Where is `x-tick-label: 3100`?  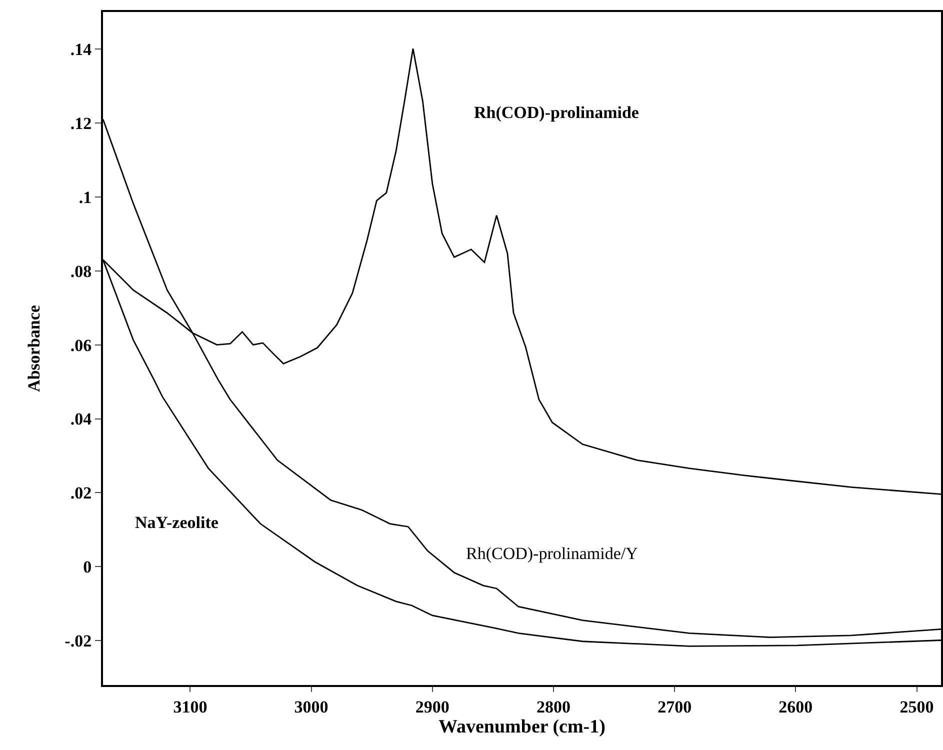
x-tick-label: 3100 is located at coordinates (190, 706).